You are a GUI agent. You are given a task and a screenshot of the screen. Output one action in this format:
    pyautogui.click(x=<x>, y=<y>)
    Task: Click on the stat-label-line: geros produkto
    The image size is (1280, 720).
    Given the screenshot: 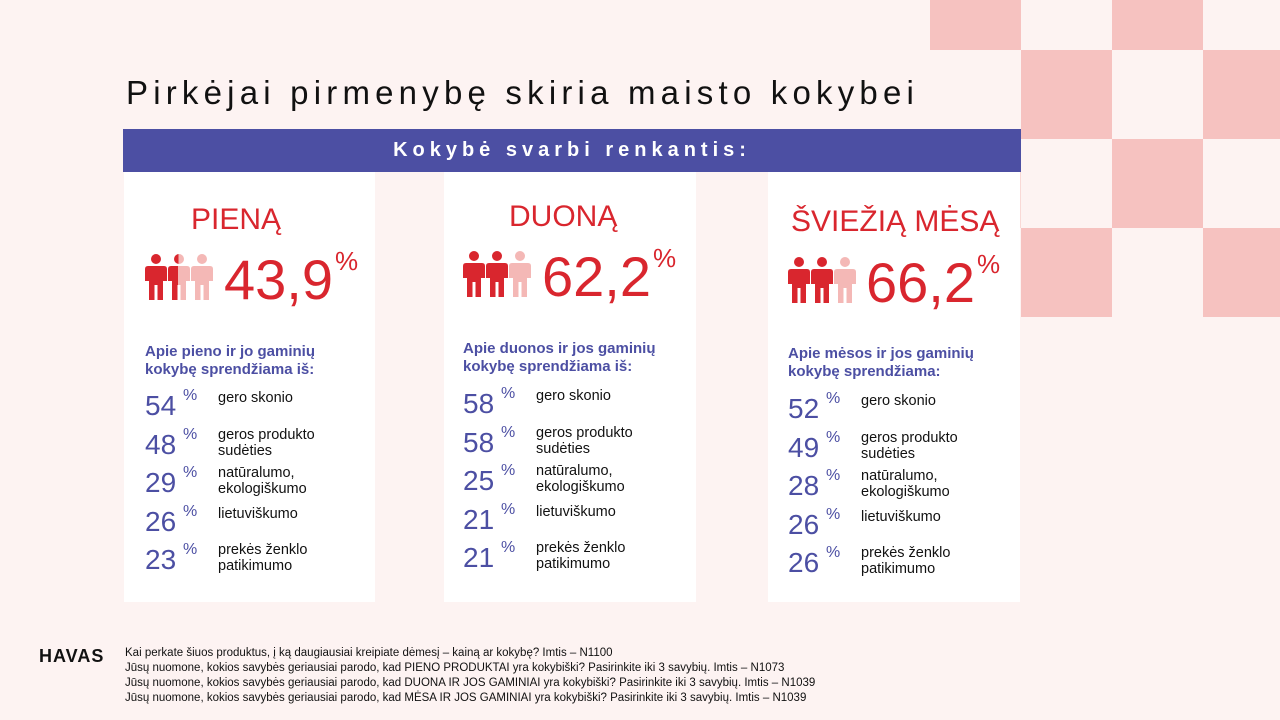 What is the action you would take?
    pyautogui.click(x=584, y=432)
    